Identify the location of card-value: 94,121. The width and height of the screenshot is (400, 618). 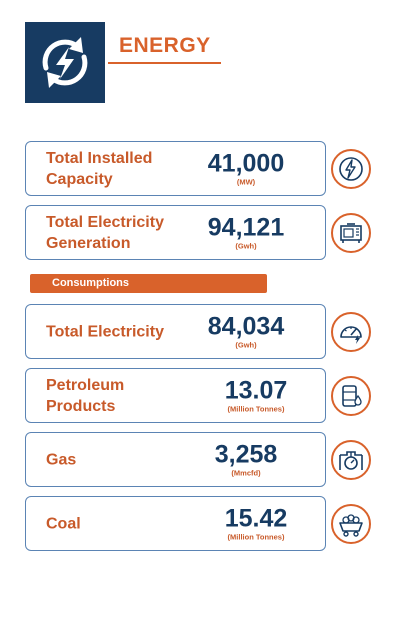
(246, 226).